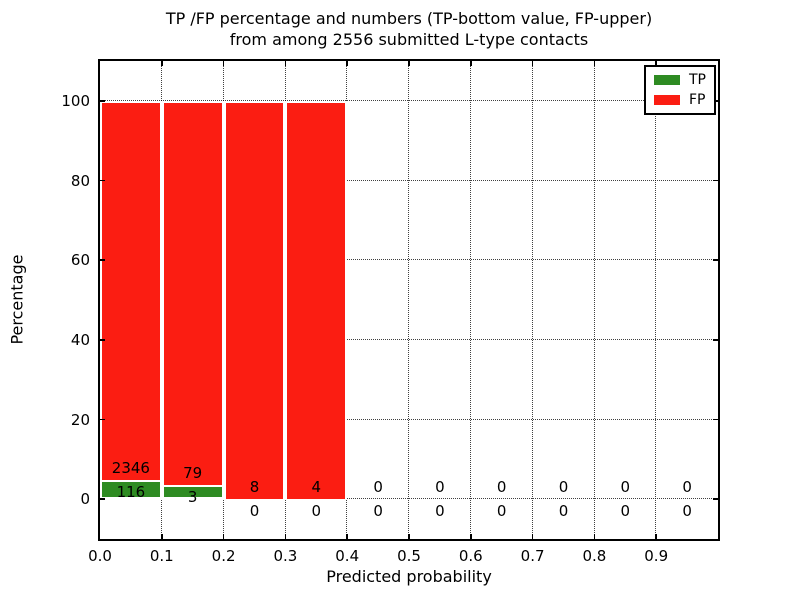  I want to click on x-tick-label: 0.8, so click(594, 556).